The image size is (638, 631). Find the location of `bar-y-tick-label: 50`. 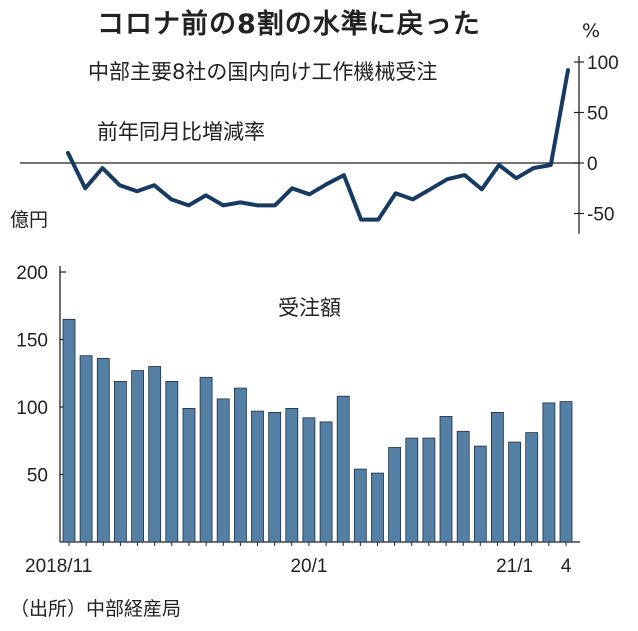

bar-y-tick-label: 50 is located at coordinates (37, 476).